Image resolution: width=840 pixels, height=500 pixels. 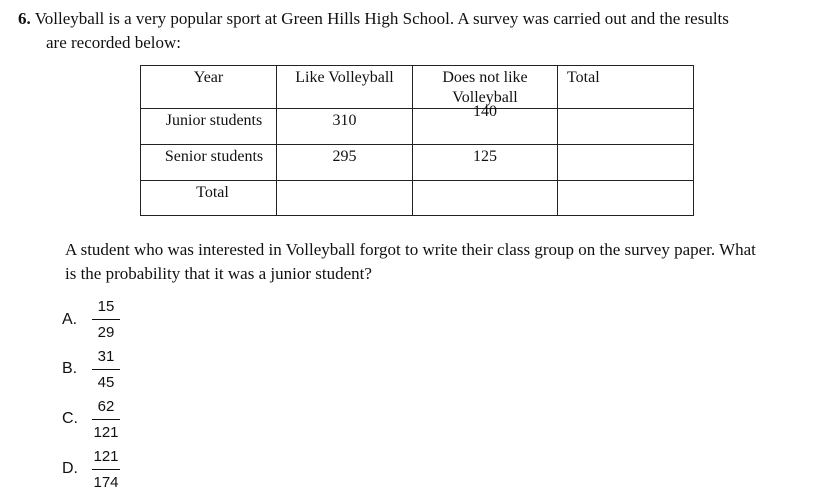 I want to click on cell-senior-dislike: 125, so click(x=485, y=162).